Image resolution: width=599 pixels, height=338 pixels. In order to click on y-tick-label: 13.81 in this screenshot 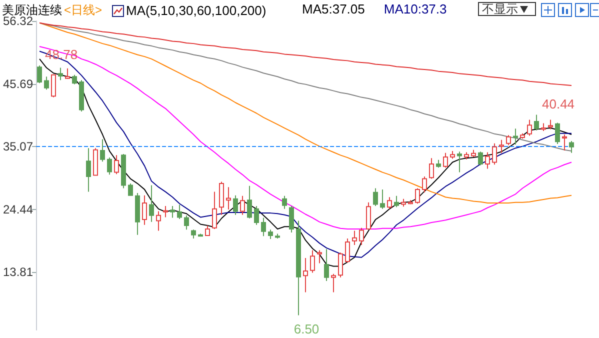, I will do `click(18, 272)`.